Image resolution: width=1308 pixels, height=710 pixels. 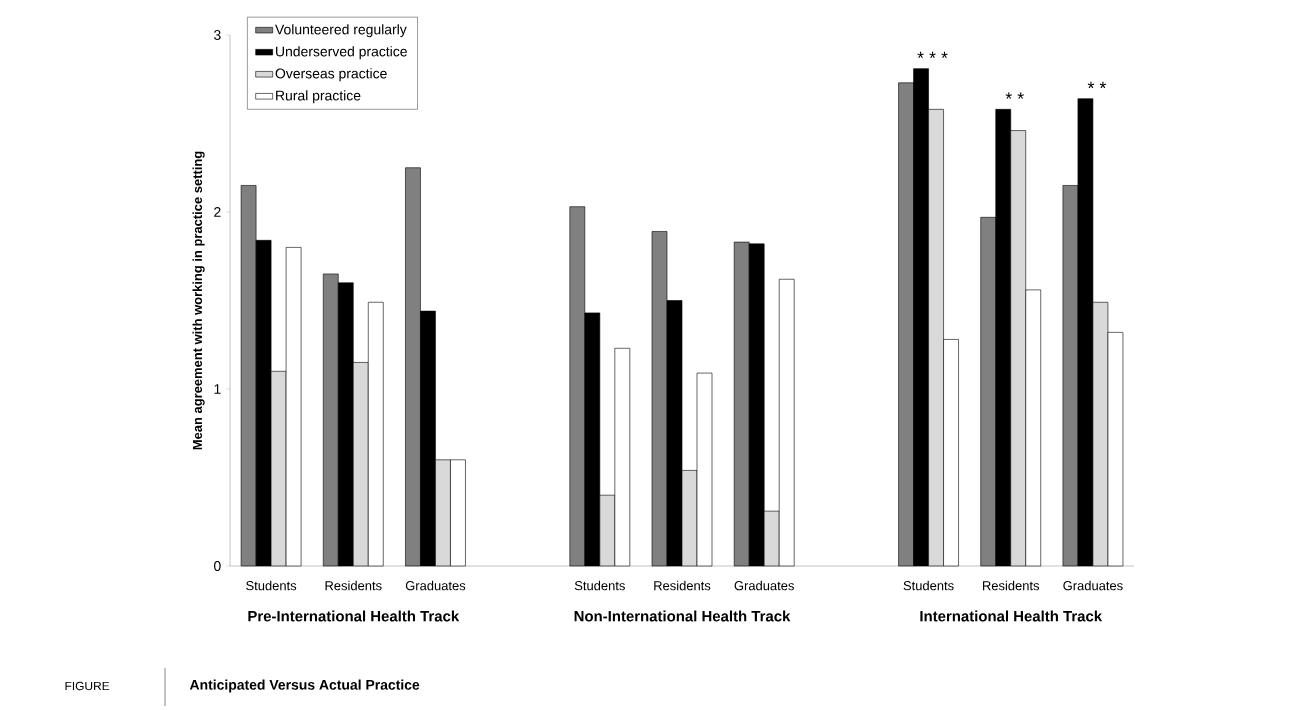 I want to click on legend-label: Rural practice, so click(x=318, y=97).